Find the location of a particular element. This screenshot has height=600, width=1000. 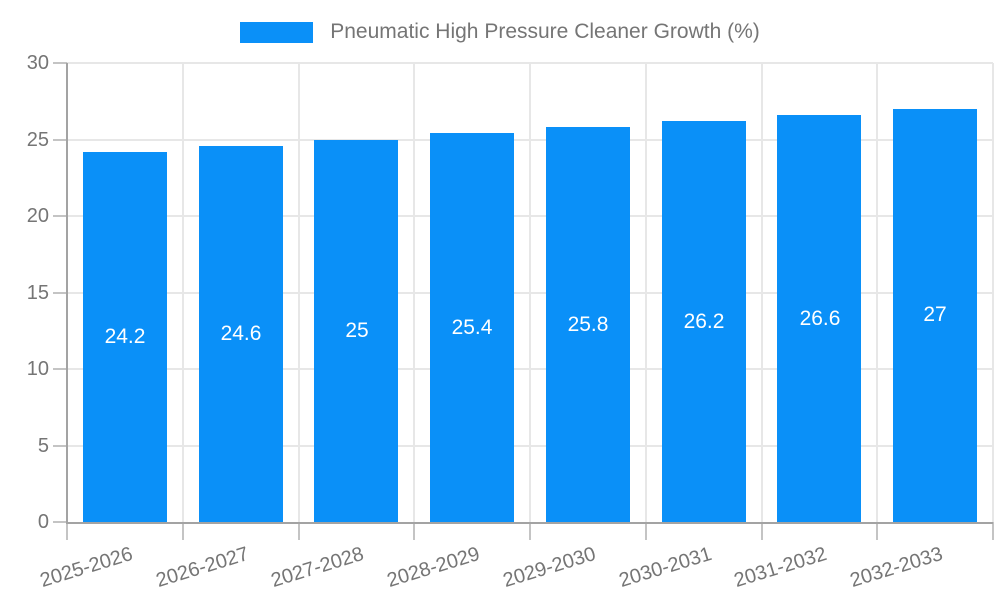

y-axis-line is located at coordinates (67, 292).